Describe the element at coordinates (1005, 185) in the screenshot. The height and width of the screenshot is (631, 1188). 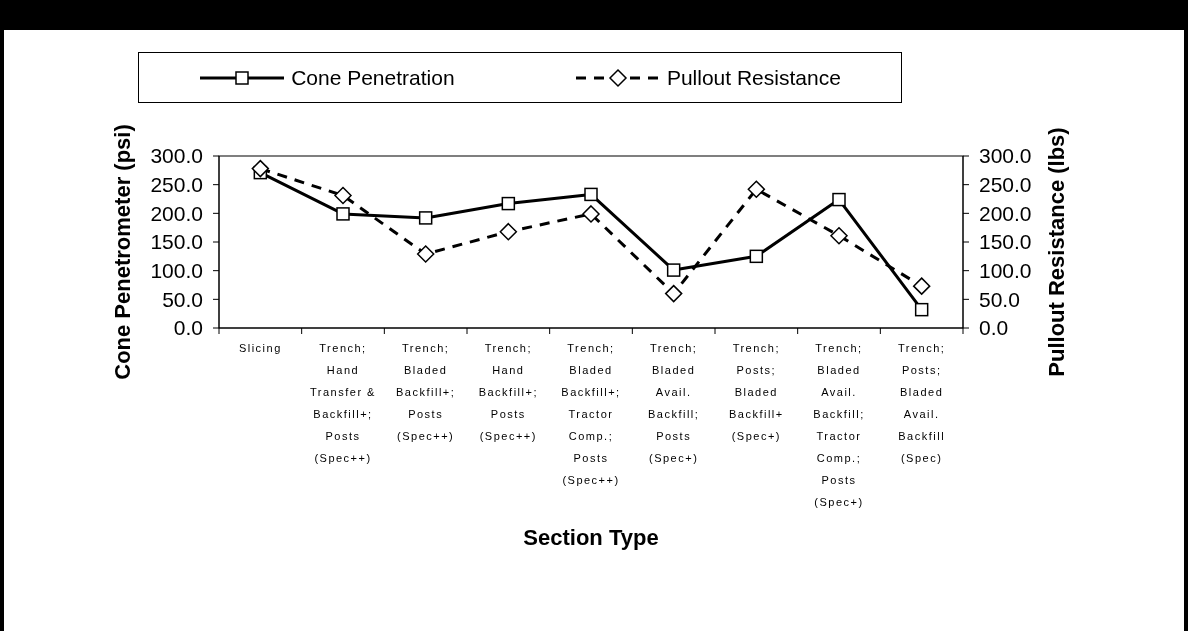
I see `y2-tick-label: 250.0` at that location.